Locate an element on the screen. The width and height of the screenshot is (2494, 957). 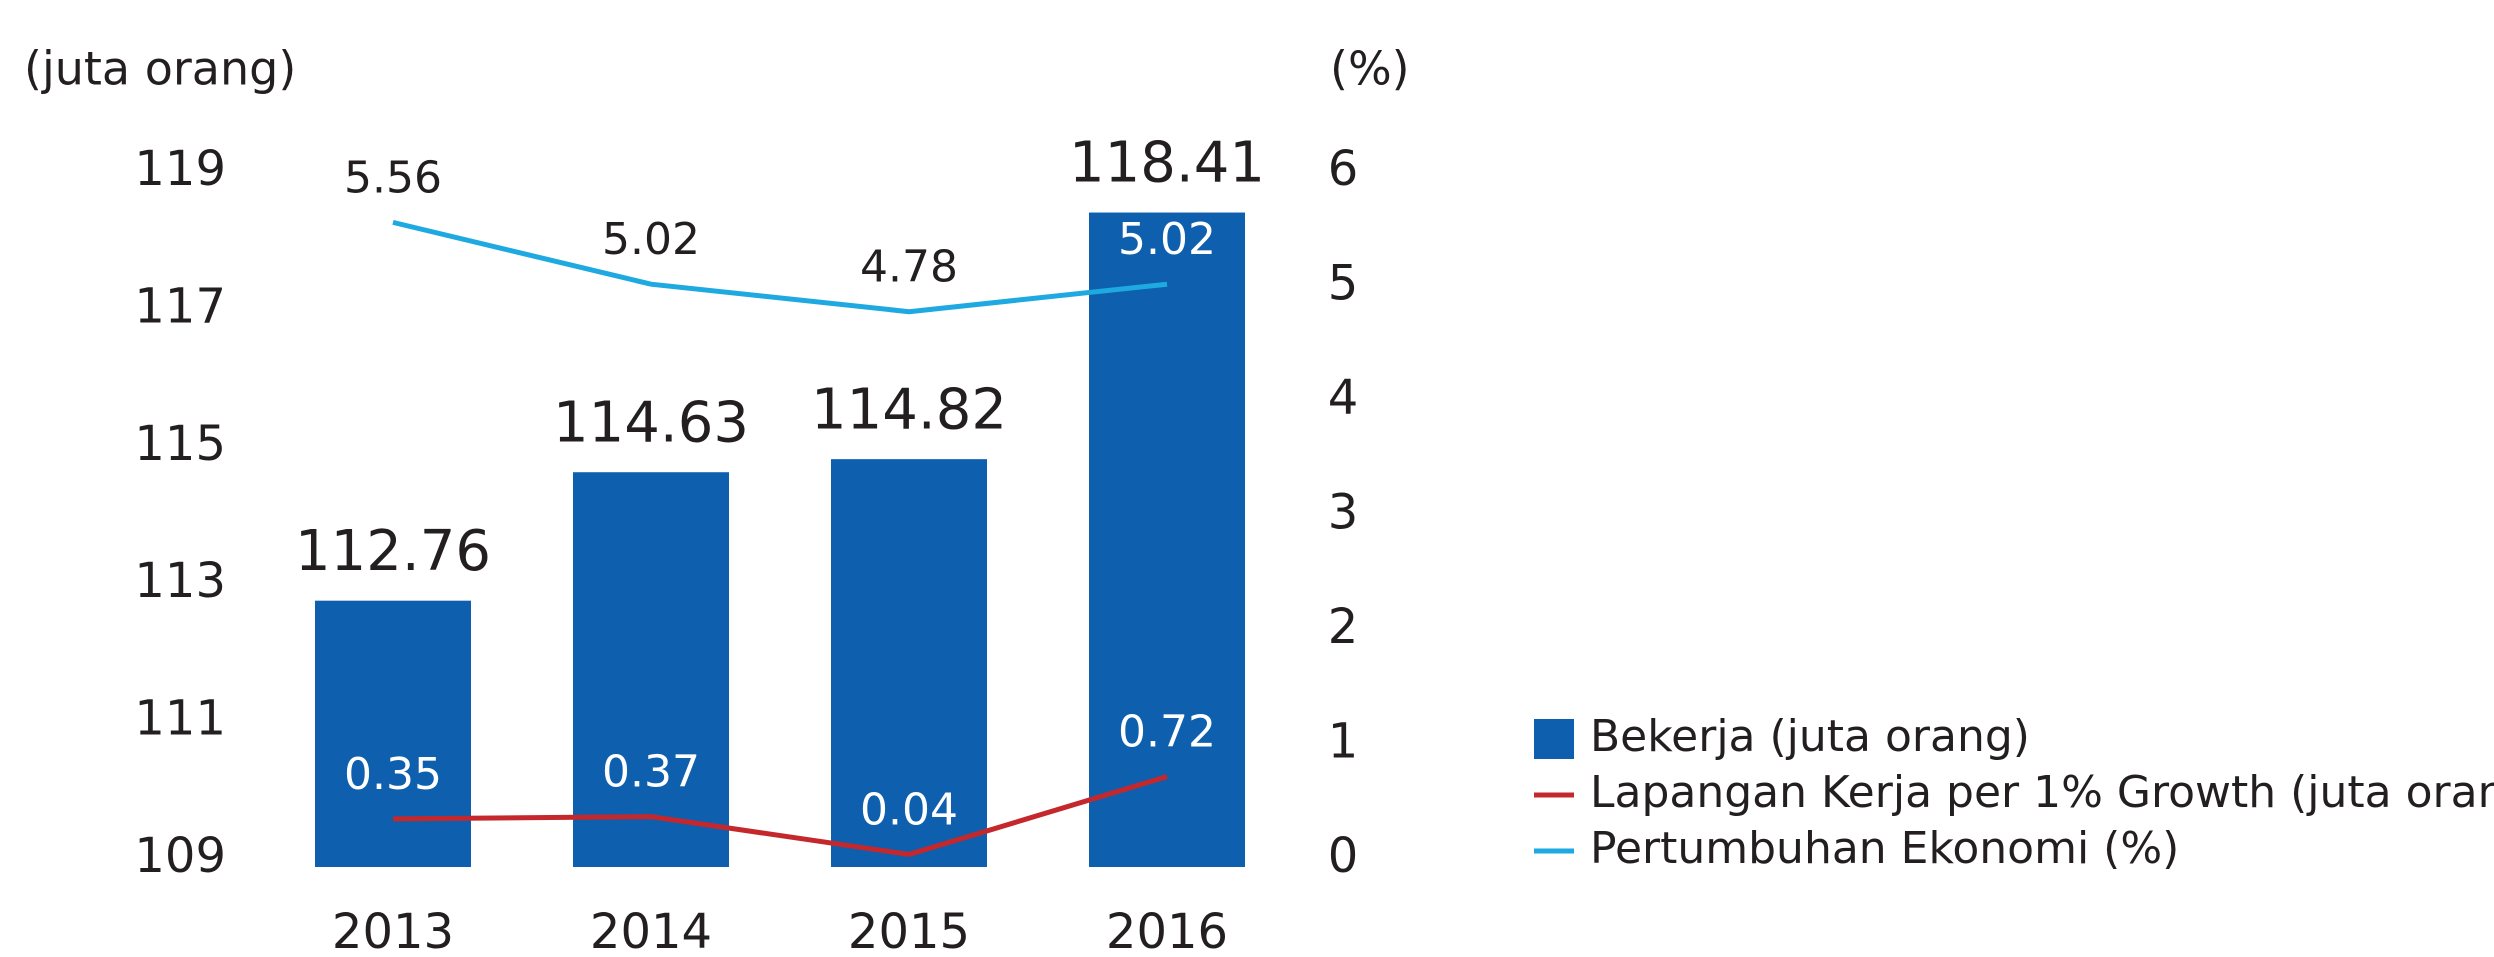
y-tick-label: 111 is located at coordinates (180, 719).